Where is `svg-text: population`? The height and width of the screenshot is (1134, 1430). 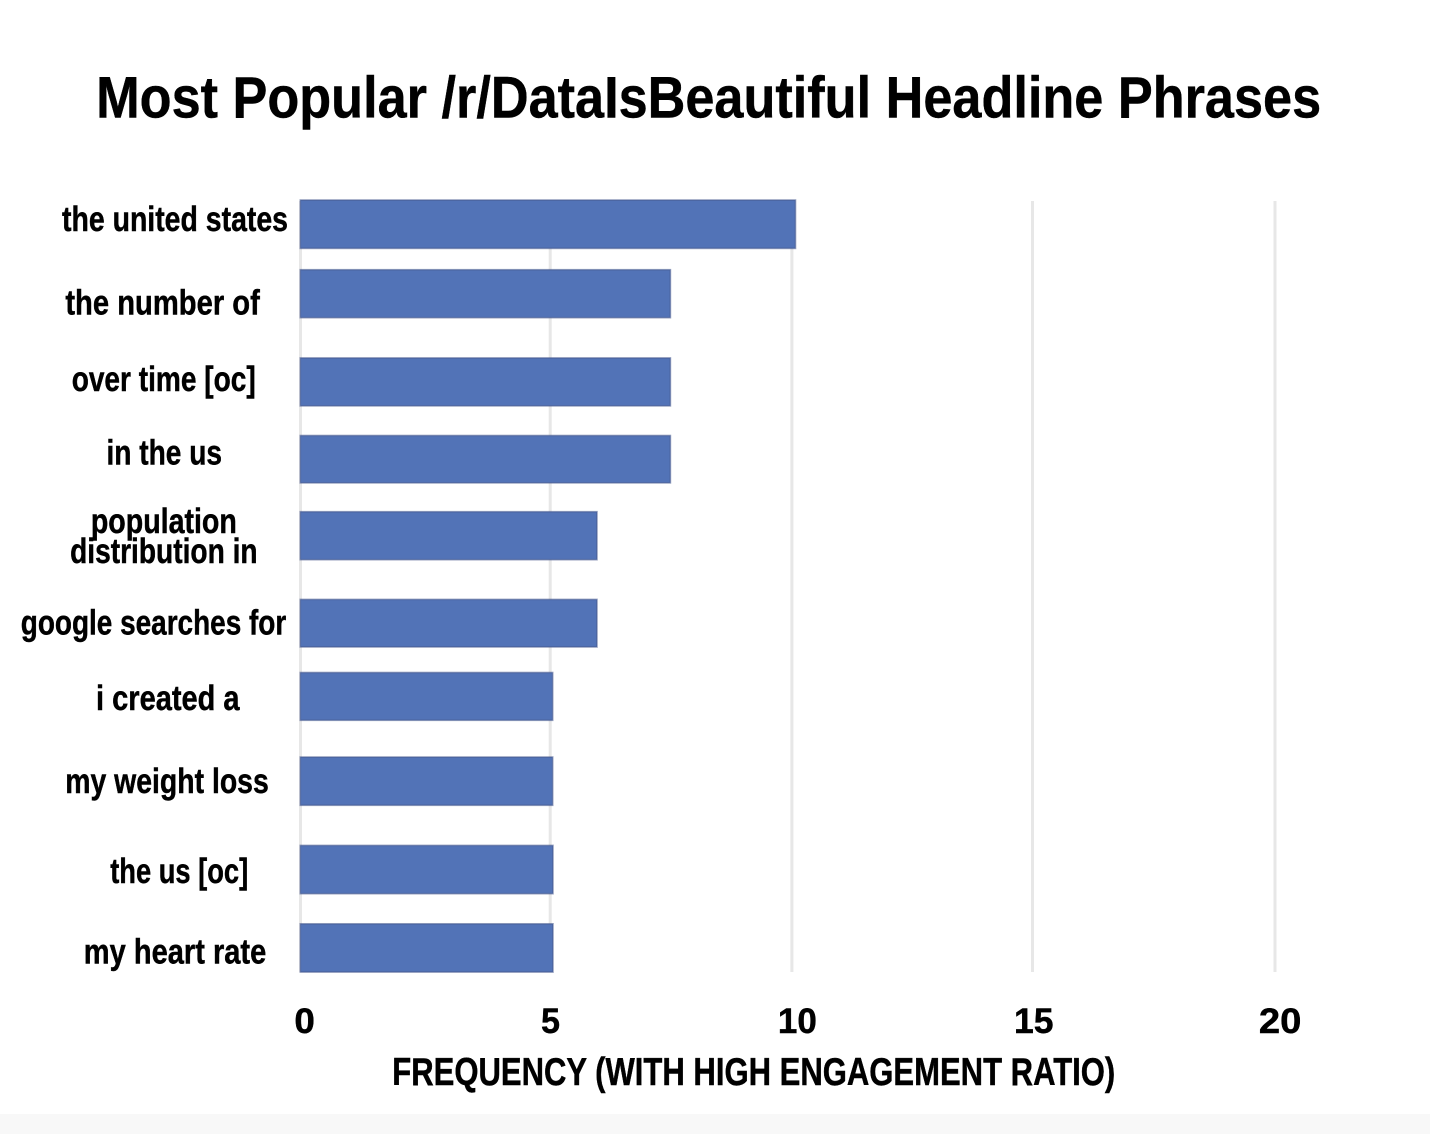 svg-text: population is located at coordinates (164, 521).